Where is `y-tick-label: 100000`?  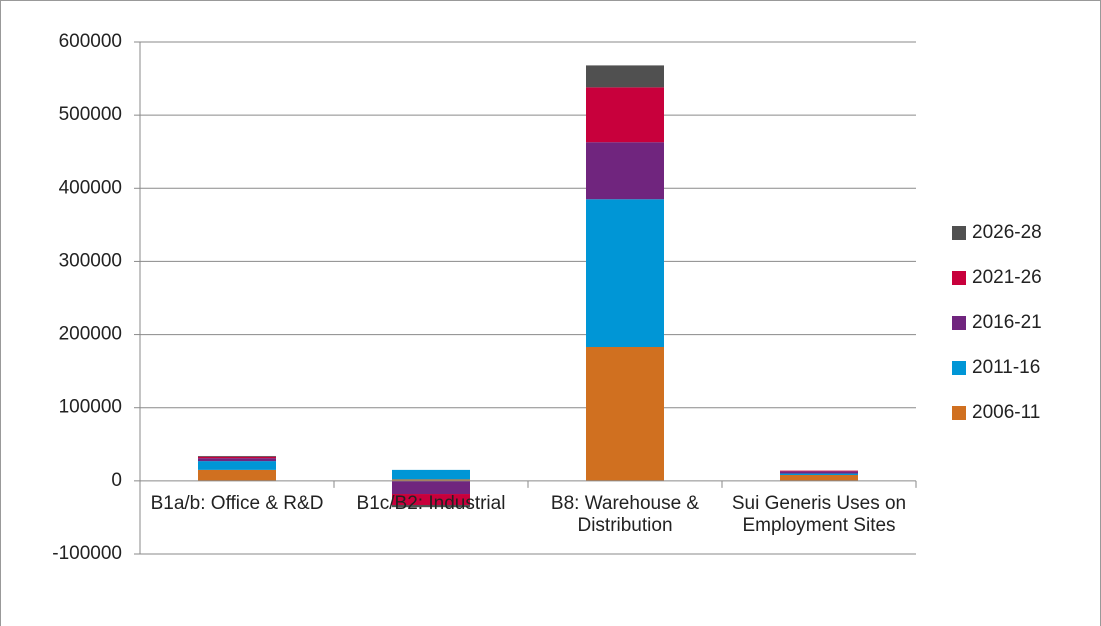
y-tick-label: 100000 is located at coordinates (90, 407).